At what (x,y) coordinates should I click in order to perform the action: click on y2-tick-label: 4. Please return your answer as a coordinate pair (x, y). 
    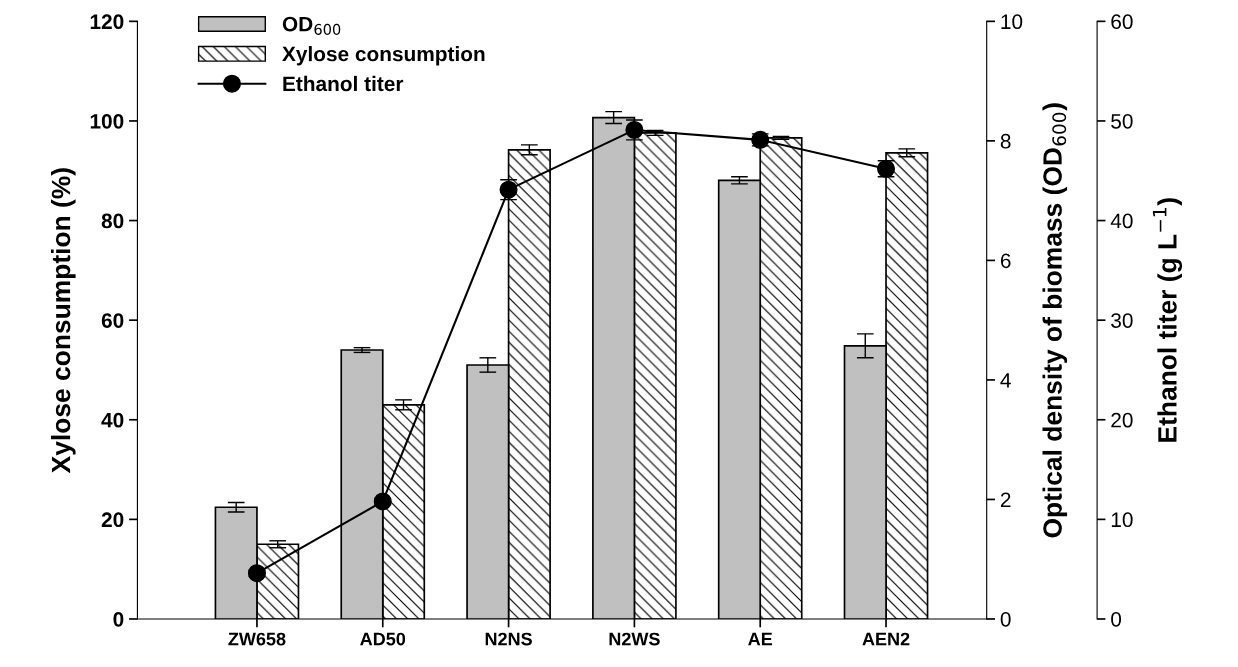
    Looking at the image, I should click on (1005, 380).